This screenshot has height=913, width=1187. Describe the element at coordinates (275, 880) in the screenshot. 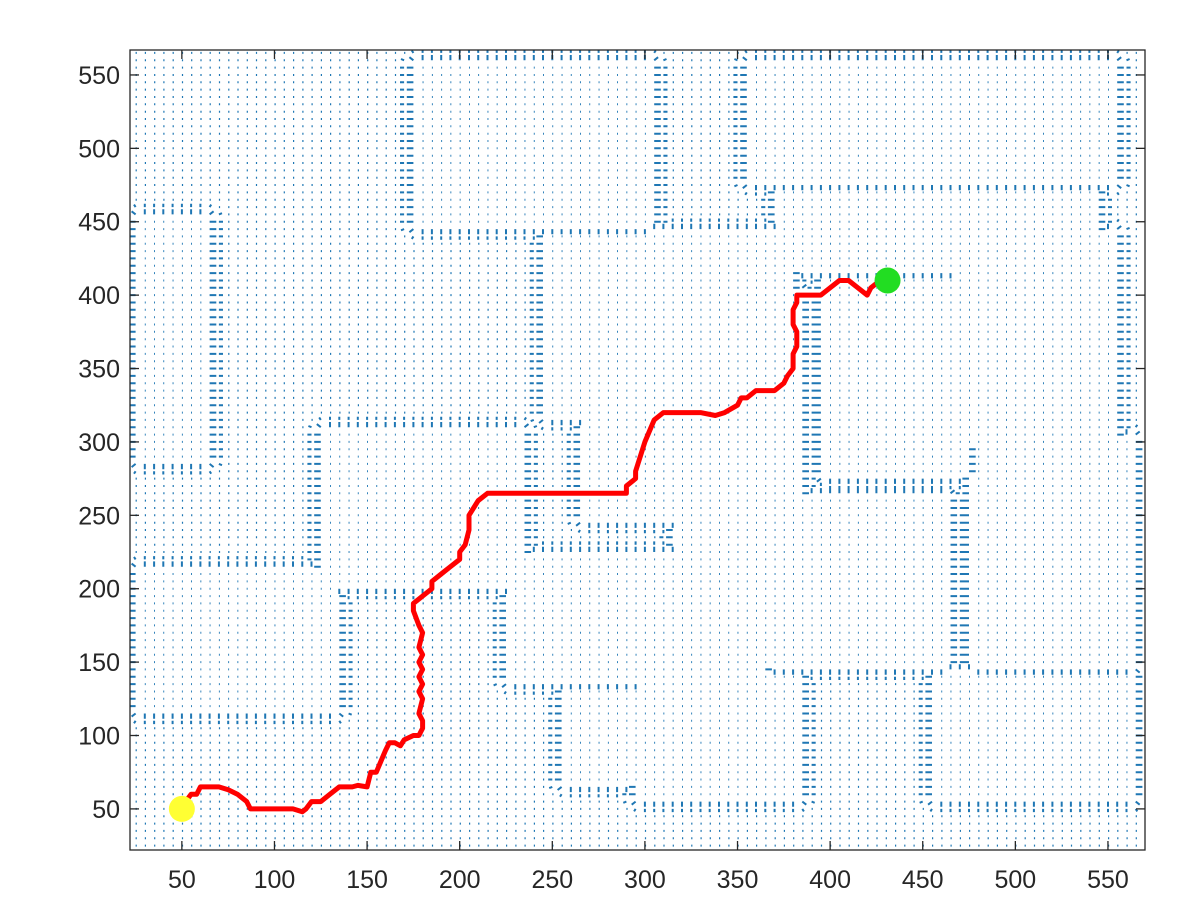

I see `x-tick-label: 100` at that location.